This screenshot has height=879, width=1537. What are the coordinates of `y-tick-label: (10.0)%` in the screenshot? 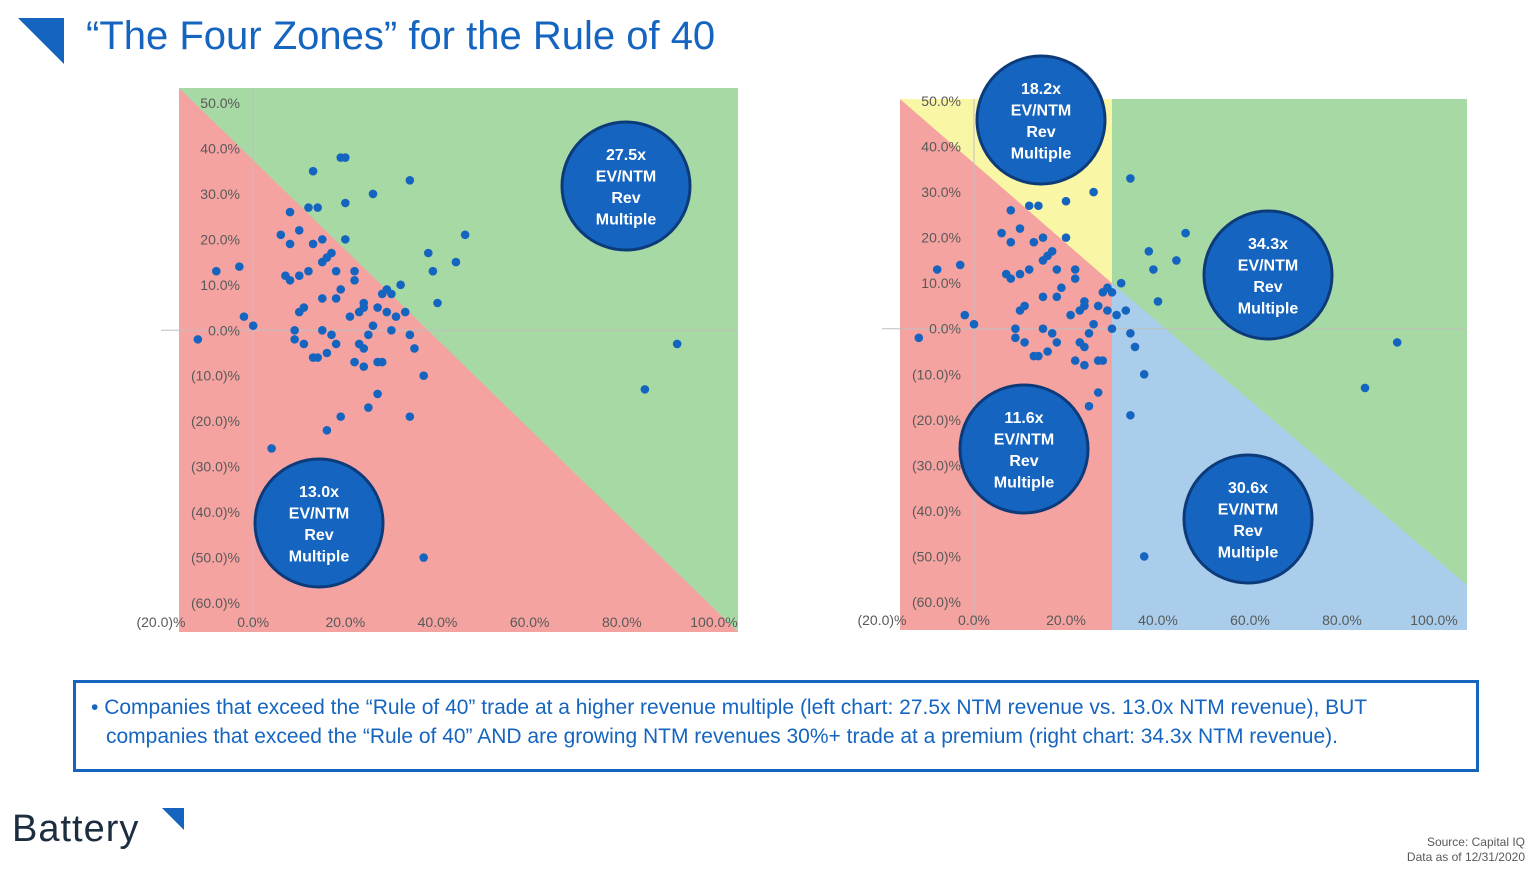 It's located at (936, 374).